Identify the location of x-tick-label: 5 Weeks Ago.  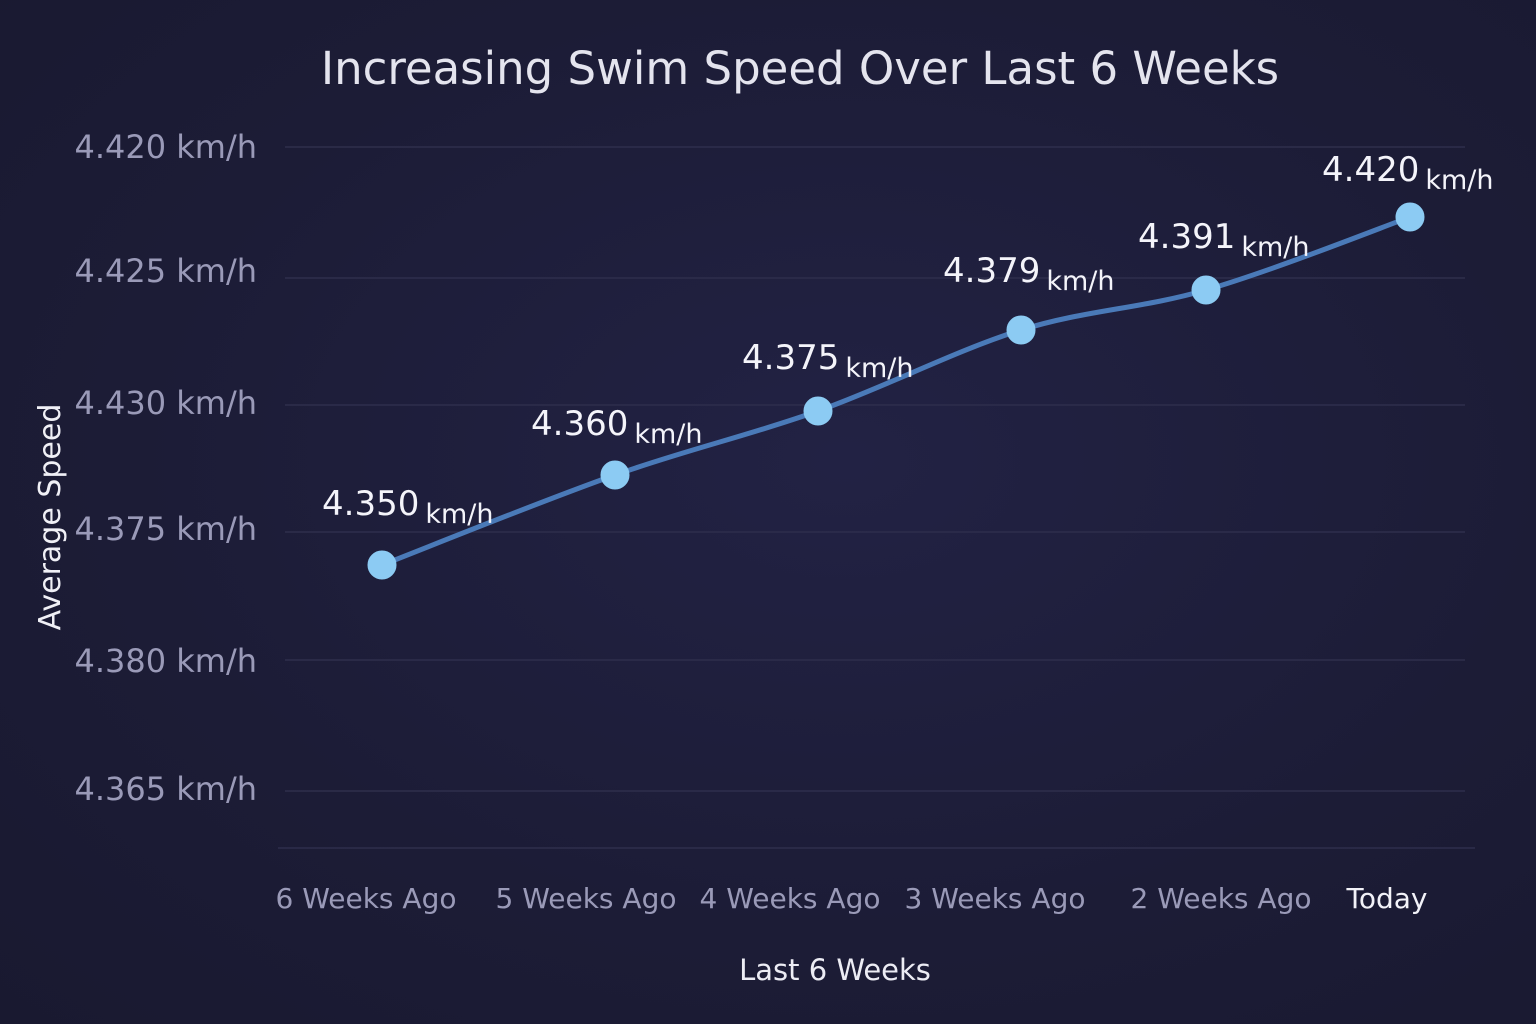
(586, 898).